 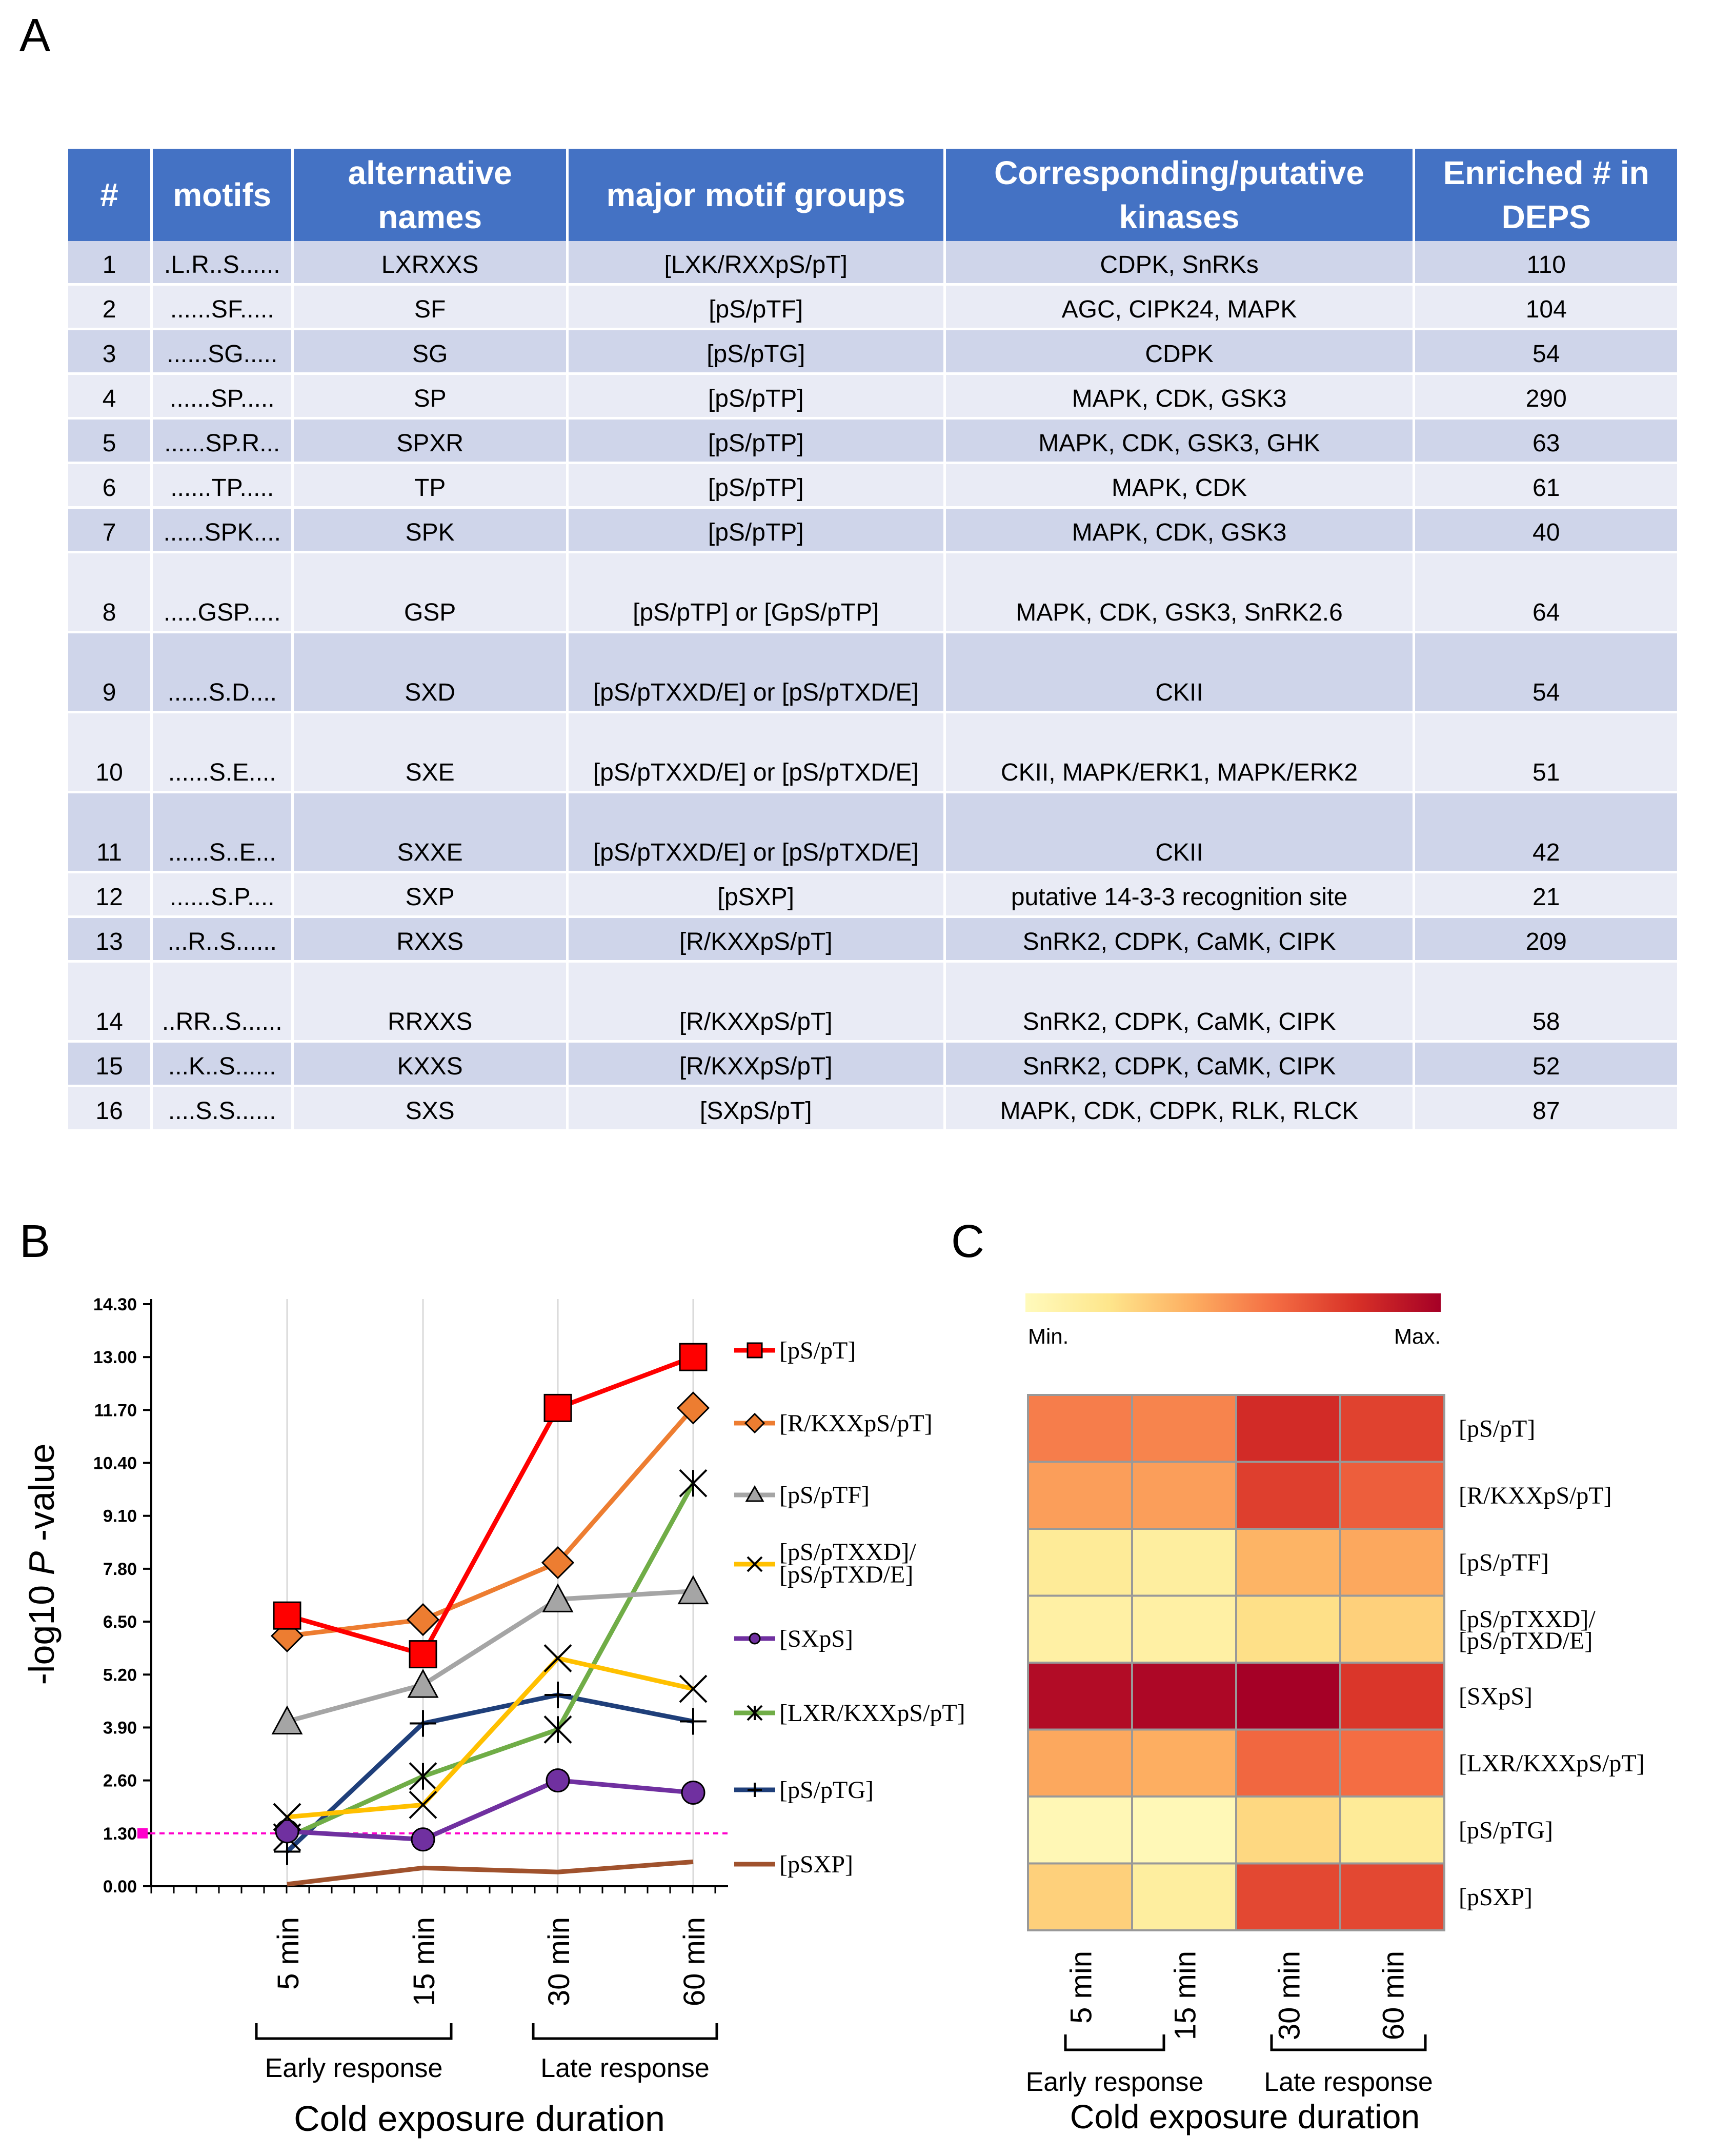 What do you see at coordinates (109, 673) in the screenshot?
I see `cell-number: 9` at bounding box center [109, 673].